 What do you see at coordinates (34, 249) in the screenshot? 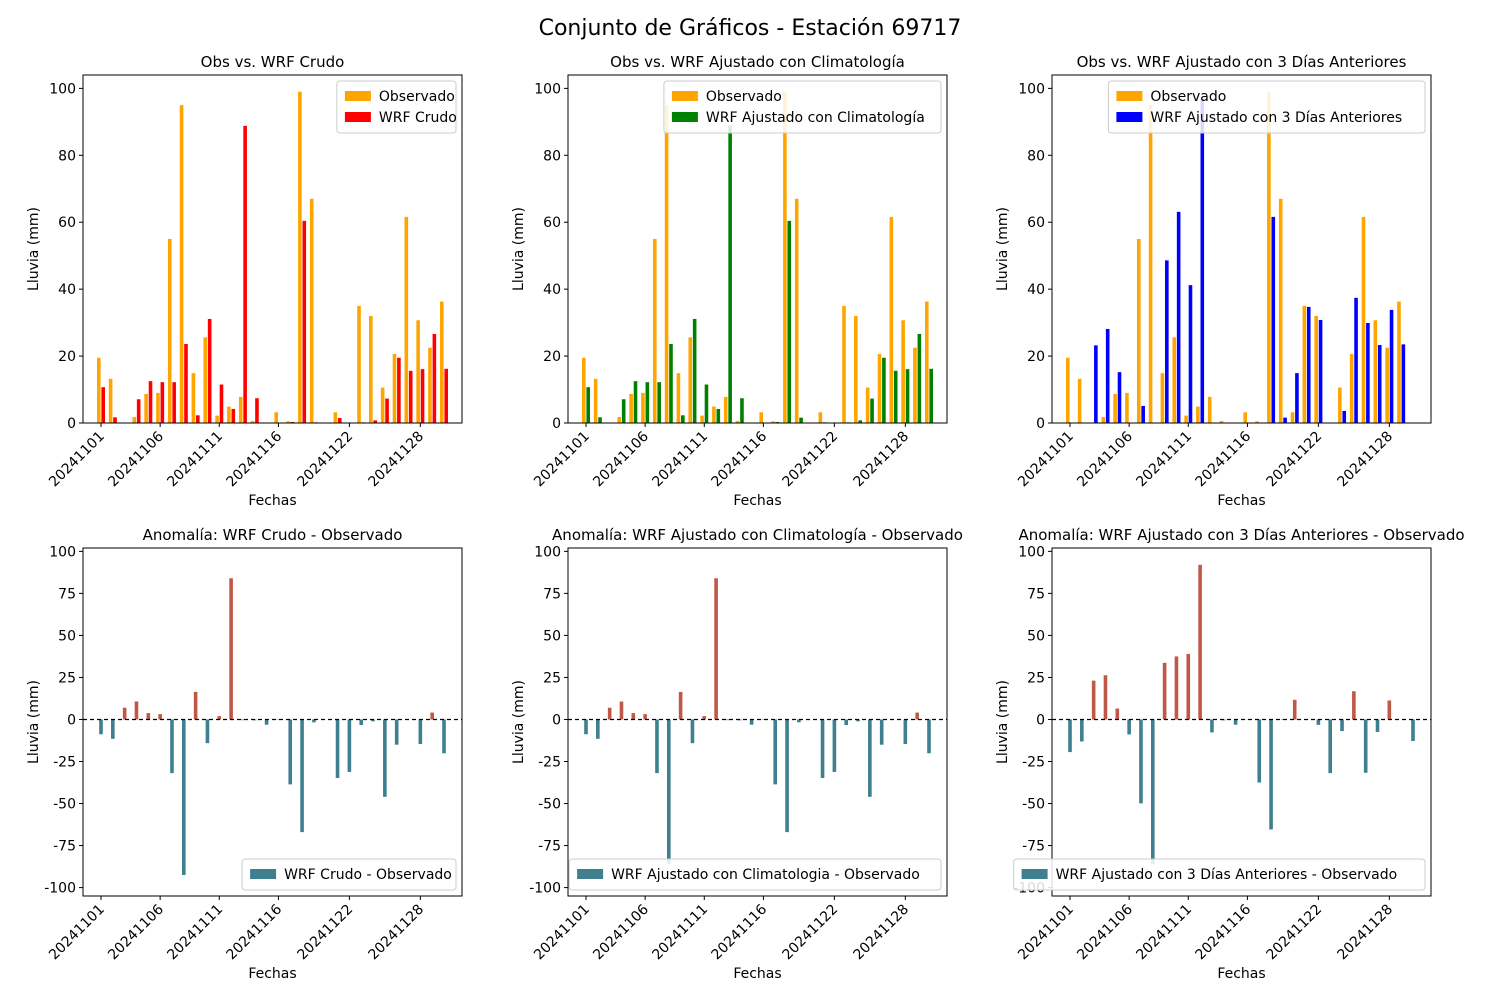
I see `y-axis-label: Lluvia (mm)` at bounding box center [34, 249].